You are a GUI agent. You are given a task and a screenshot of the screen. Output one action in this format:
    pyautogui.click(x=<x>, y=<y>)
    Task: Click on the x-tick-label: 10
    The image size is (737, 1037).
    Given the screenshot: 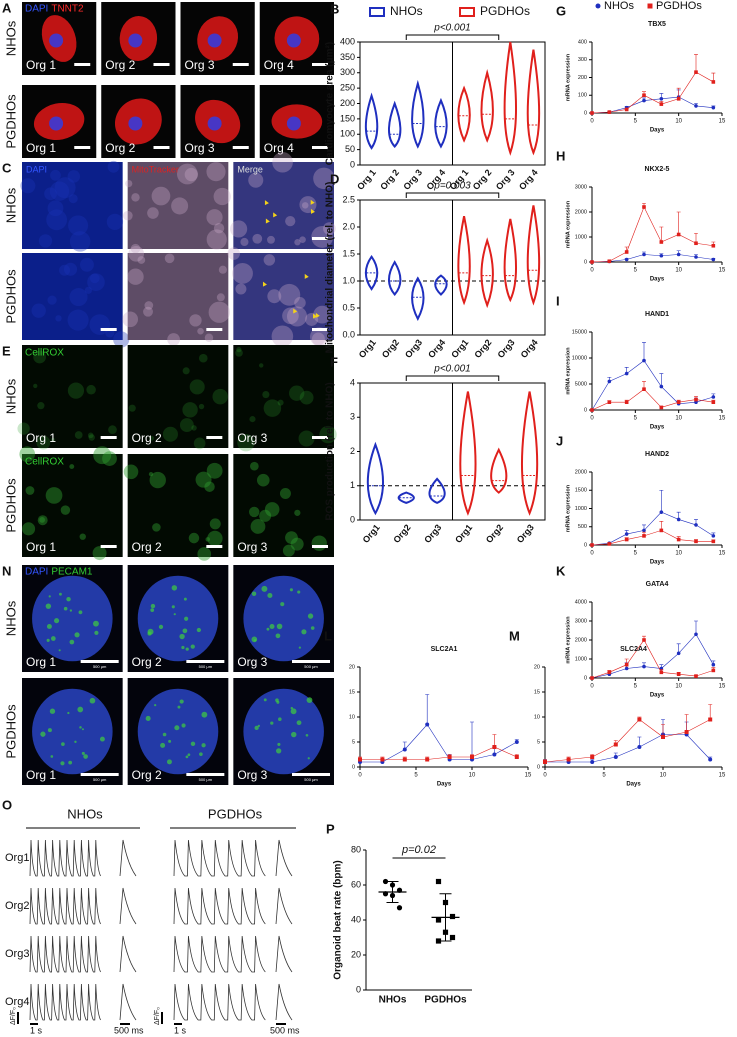 What is the action you would take?
    pyautogui.click(x=678, y=554)
    